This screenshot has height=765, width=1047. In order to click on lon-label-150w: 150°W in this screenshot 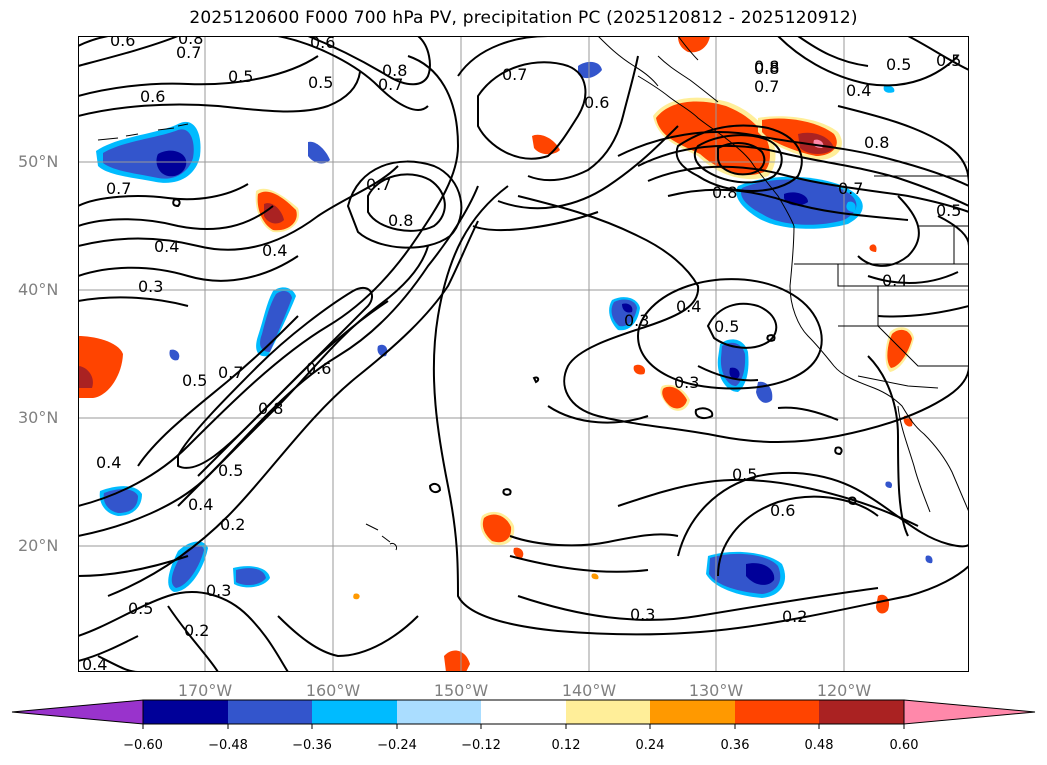, I will do `click(461, 690)`.